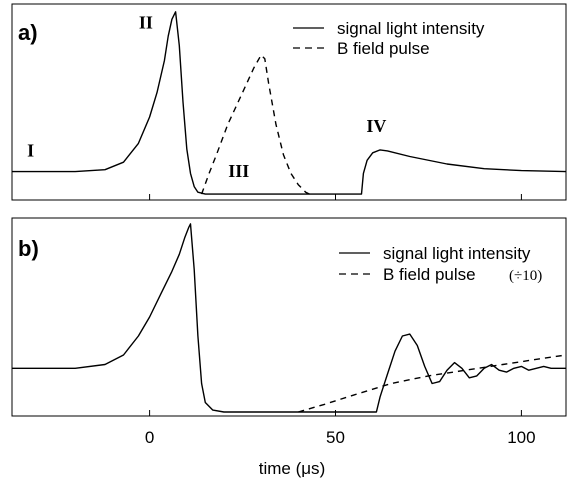 The height and width of the screenshot is (486, 567). I want to click on panel-a-legend: signal light intensity B field pulse, so click(389, 38).